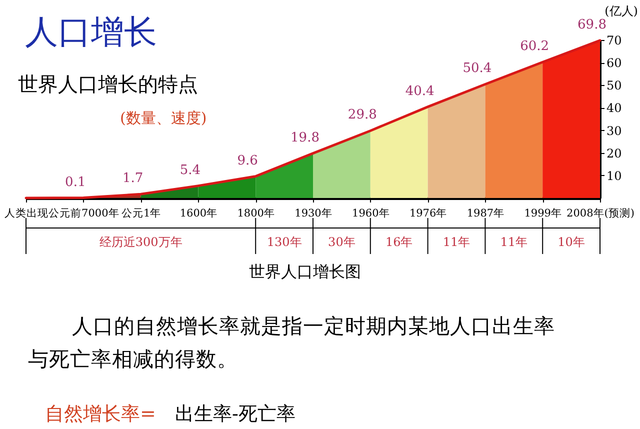 The height and width of the screenshot is (429, 640). Describe the element at coordinates (84, 214) in the screenshot. I see `x-tick-label: 公元前7000年` at that location.